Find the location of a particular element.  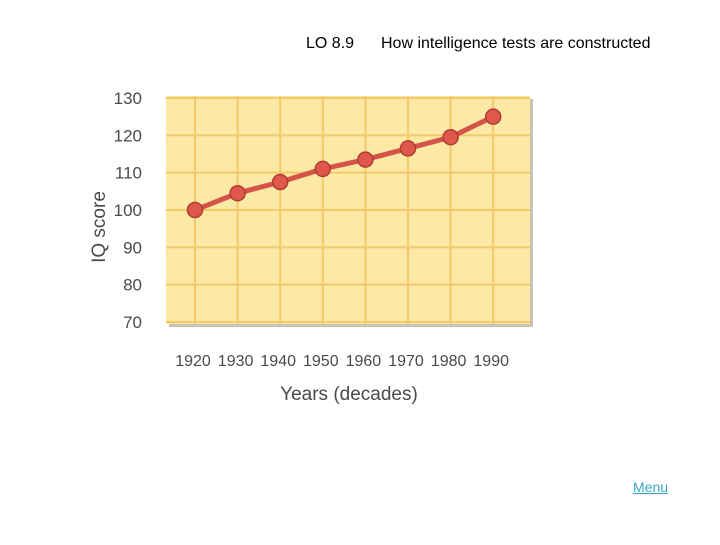

y-tick-label: 70 is located at coordinates (132, 322).